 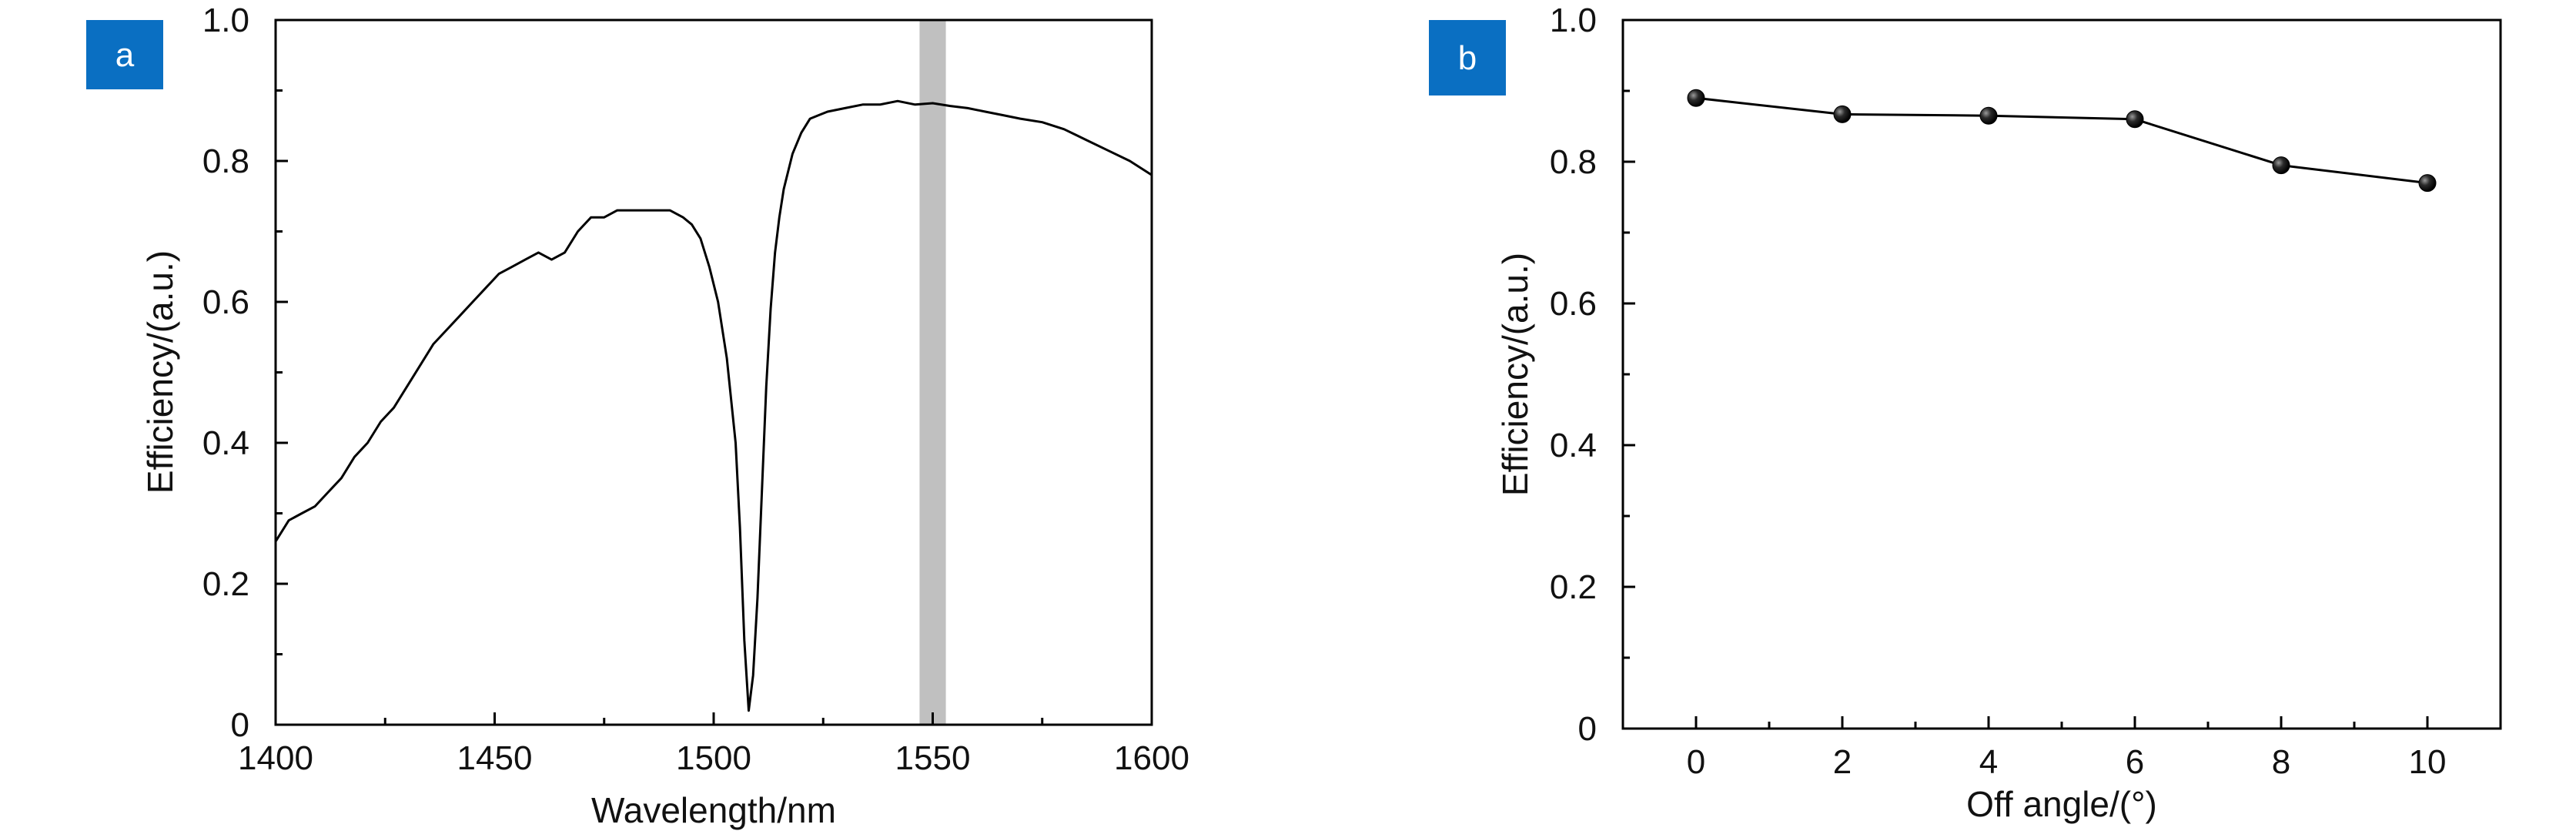 What do you see at coordinates (2061, 804) in the screenshot?
I see `panel-b-x-axis-title: Off angle/(°)` at bounding box center [2061, 804].